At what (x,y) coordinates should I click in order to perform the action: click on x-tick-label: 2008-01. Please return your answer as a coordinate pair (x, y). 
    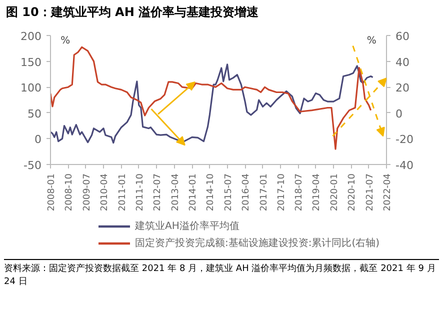
    Looking at the image, I should click on (52, 193).